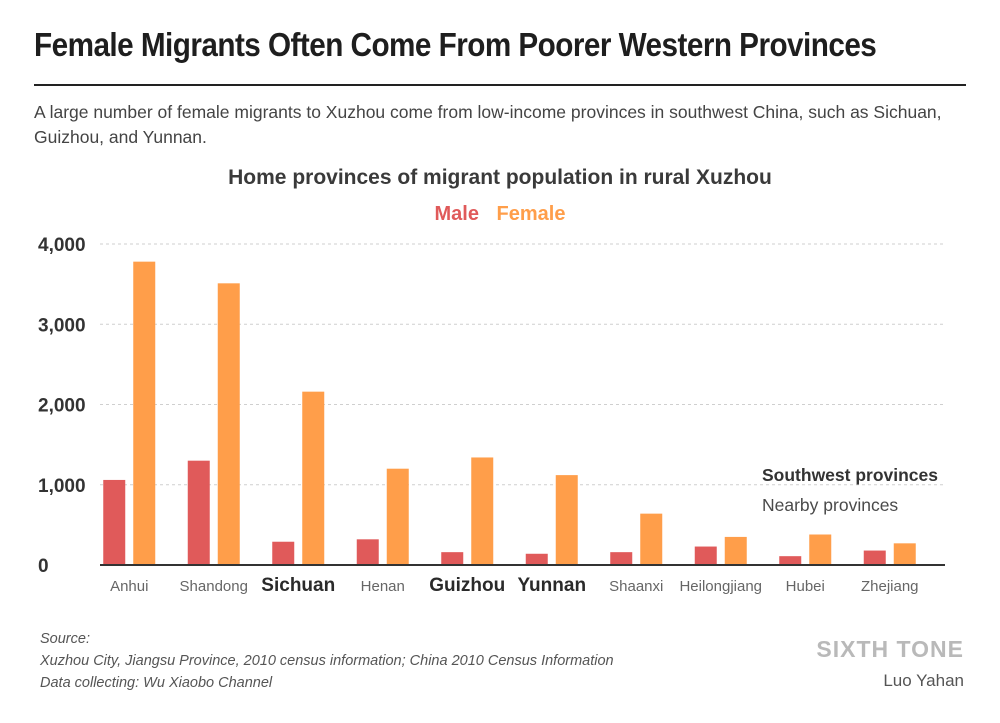 The image size is (1000, 723). I want to click on bar-male-guizhou, so click(452, 558).